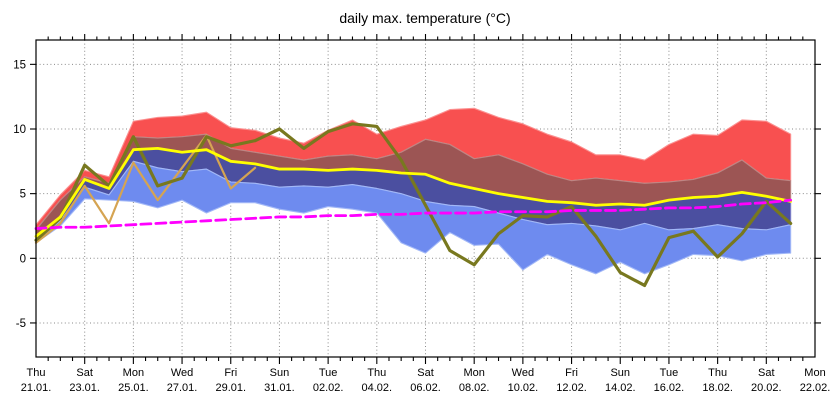  What do you see at coordinates (182, 388) in the screenshot?
I see `x-axis-date-label: 27.01.` at bounding box center [182, 388].